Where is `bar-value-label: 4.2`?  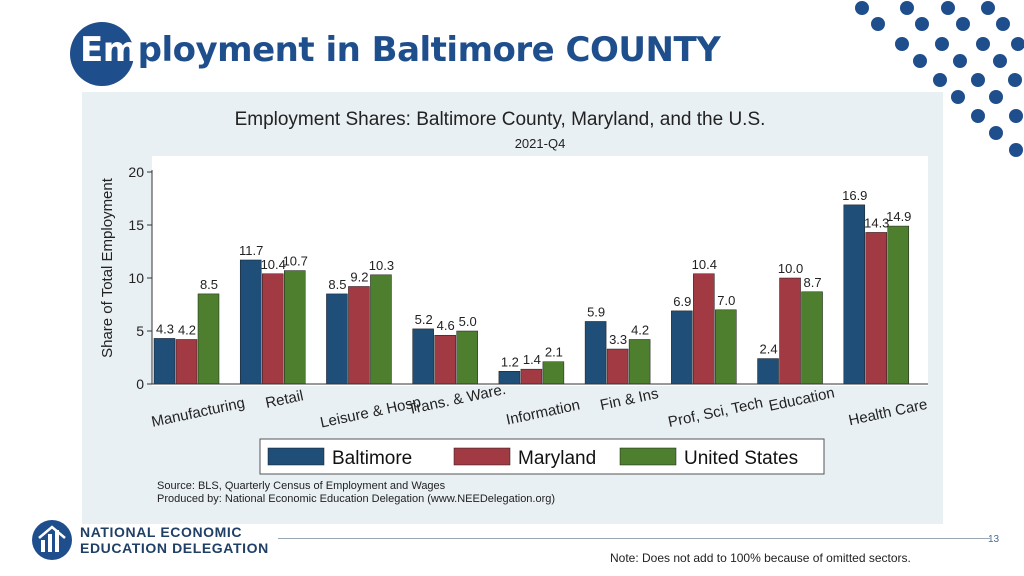
bar-value-label: 4.2 is located at coordinates (640, 329).